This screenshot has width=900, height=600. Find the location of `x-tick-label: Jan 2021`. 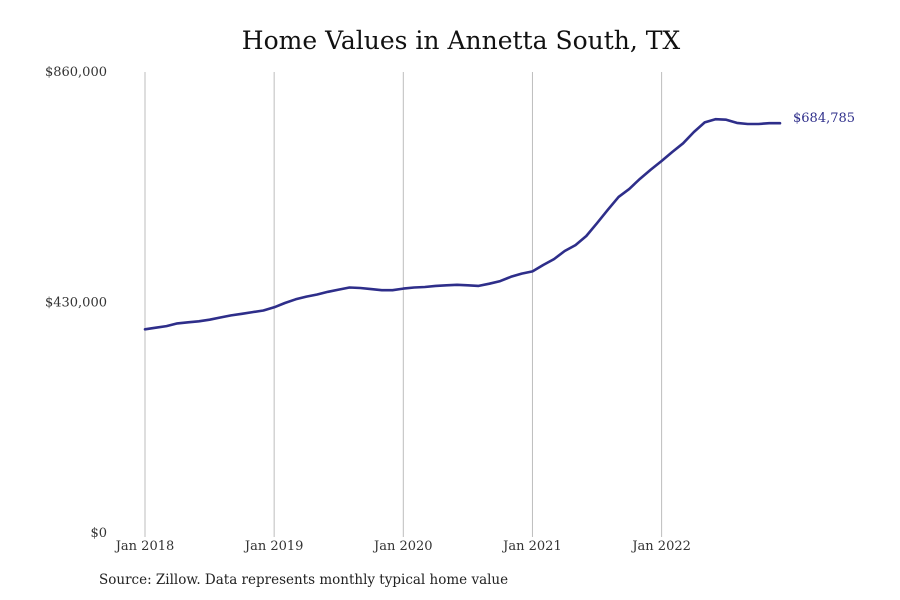

x-tick-label: Jan 2021 is located at coordinates (531, 546).